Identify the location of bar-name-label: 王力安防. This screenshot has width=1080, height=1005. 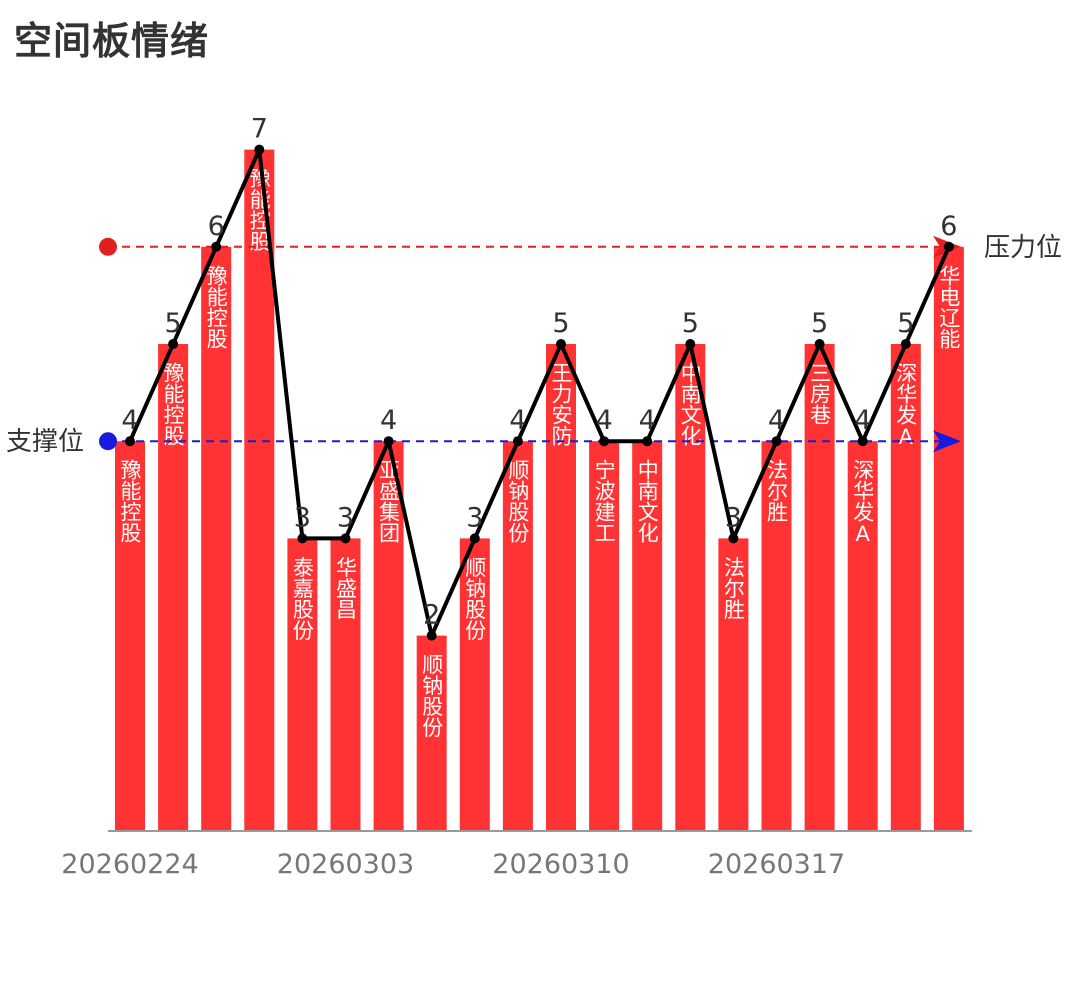
(561, 404).